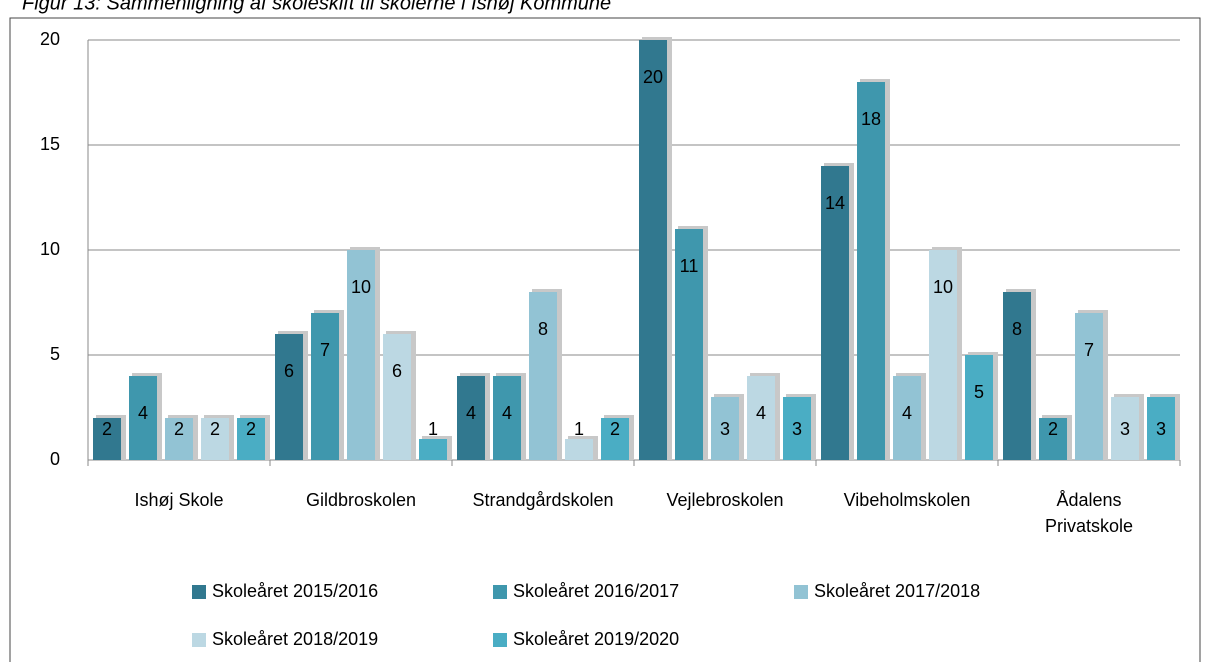  Describe the element at coordinates (50, 39) in the screenshot. I see `y-tick-label: 20` at that location.